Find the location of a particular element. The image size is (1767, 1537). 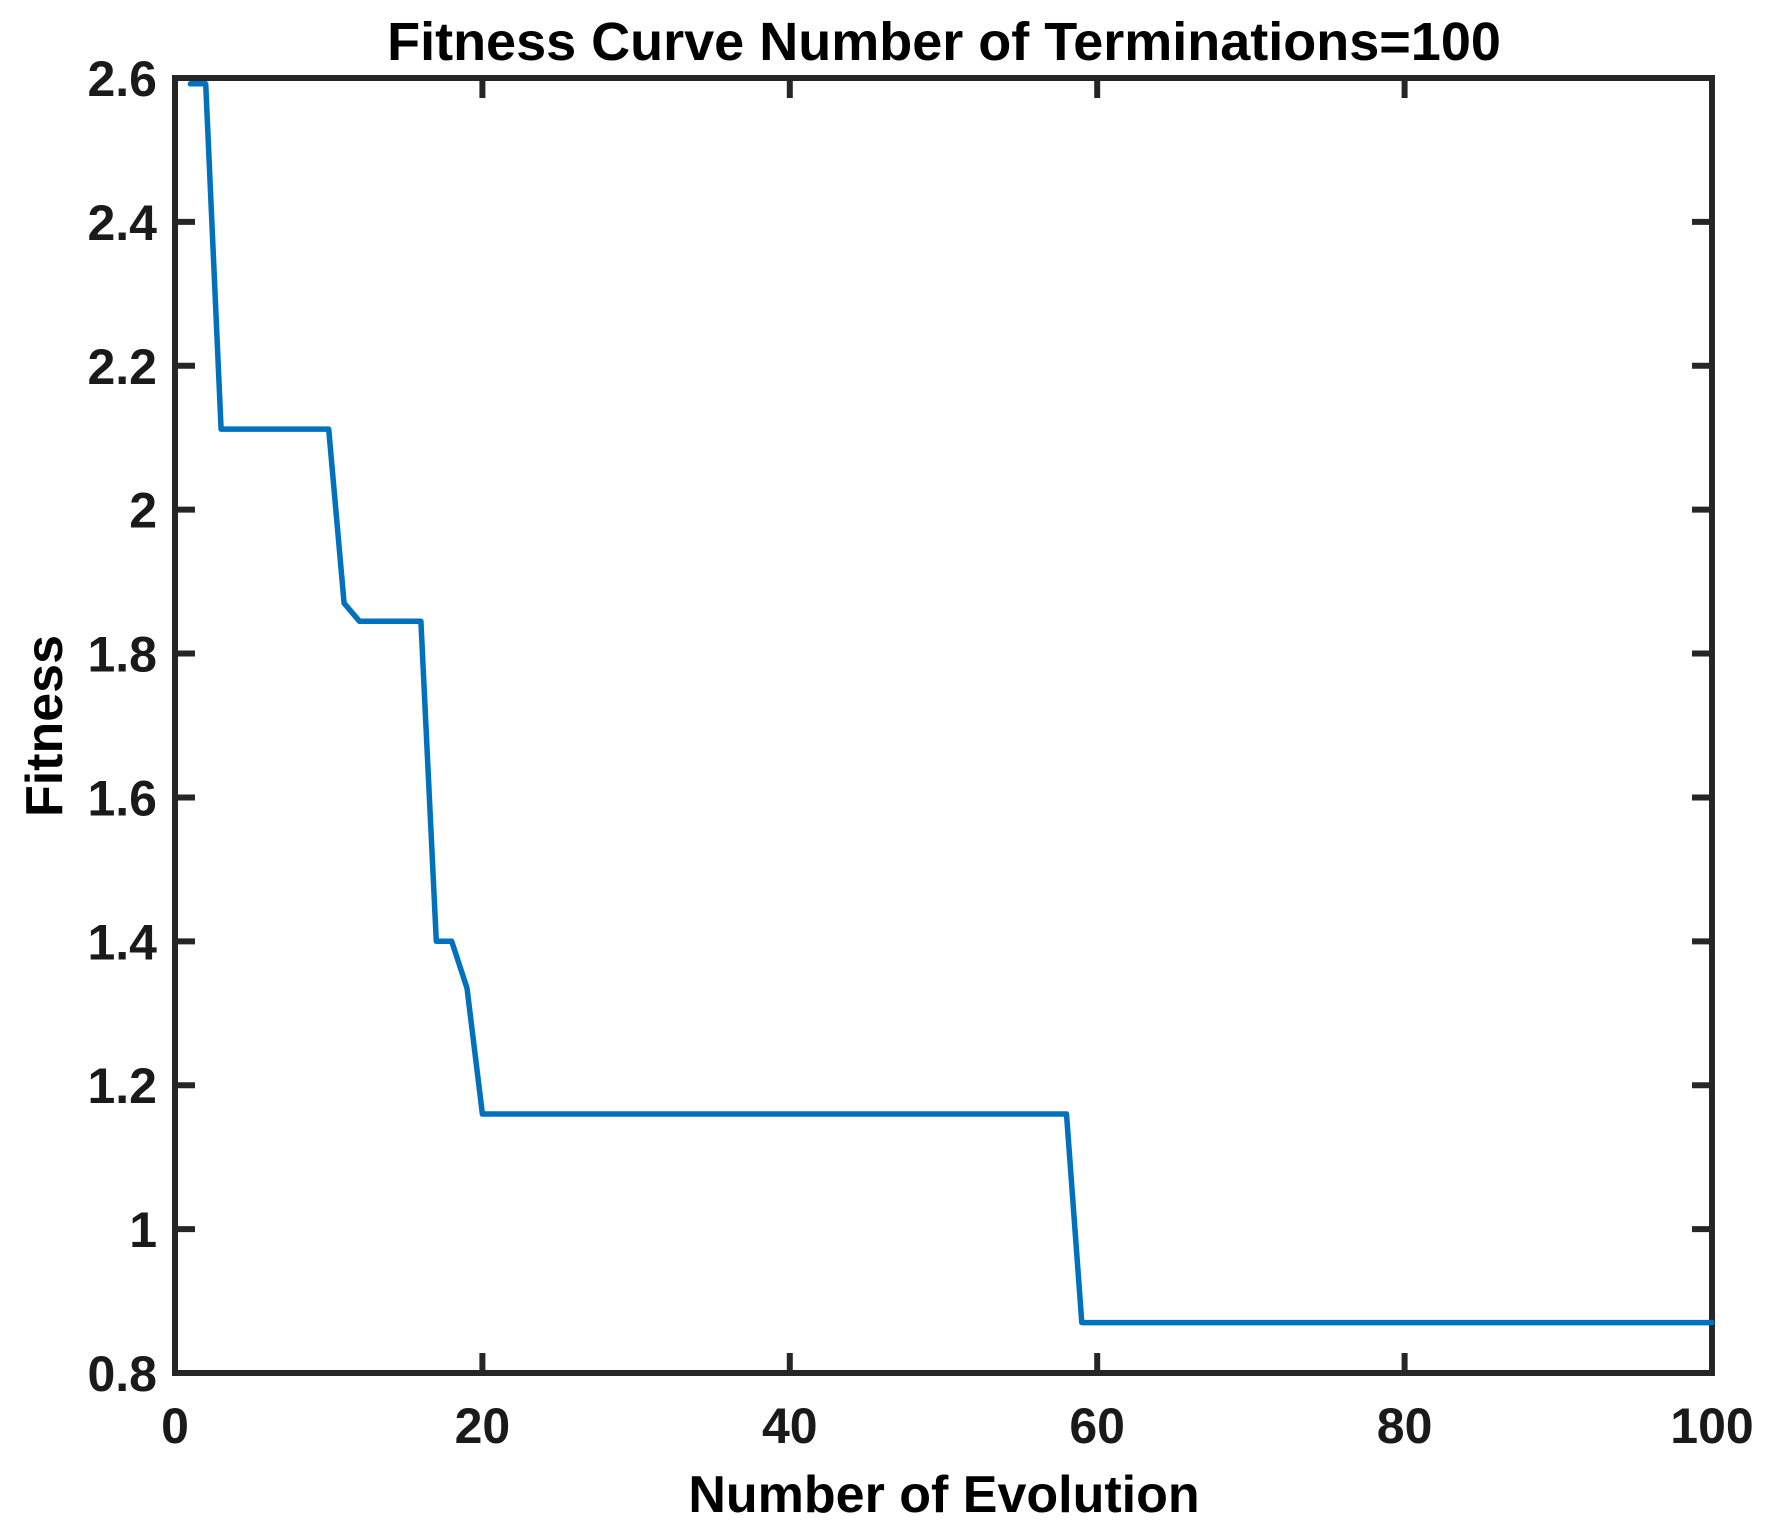

chart-title: Fitness Curve Number of Terminations=100 is located at coordinates (944, 42).